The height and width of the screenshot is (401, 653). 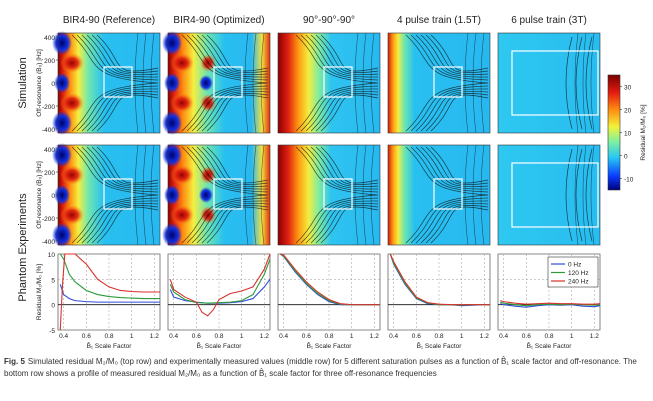 I want to click on column-title: 4 pulse train (1.5T), so click(x=439, y=20).